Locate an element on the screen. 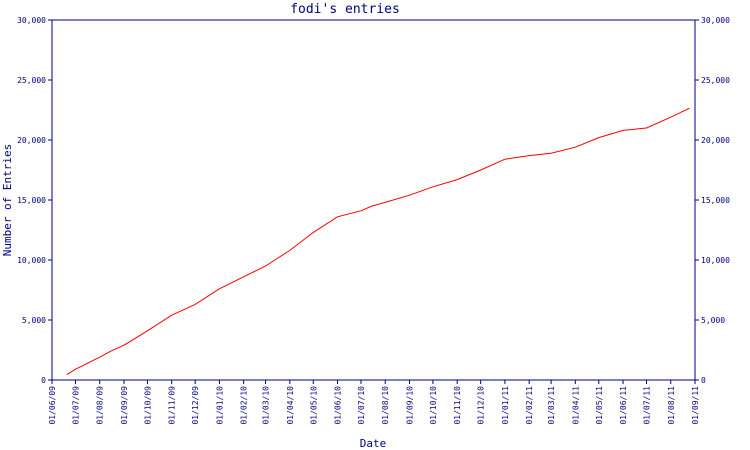 The width and height of the screenshot is (750, 450). x-tick-label: 01/10/09 is located at coordinates (147, 405).